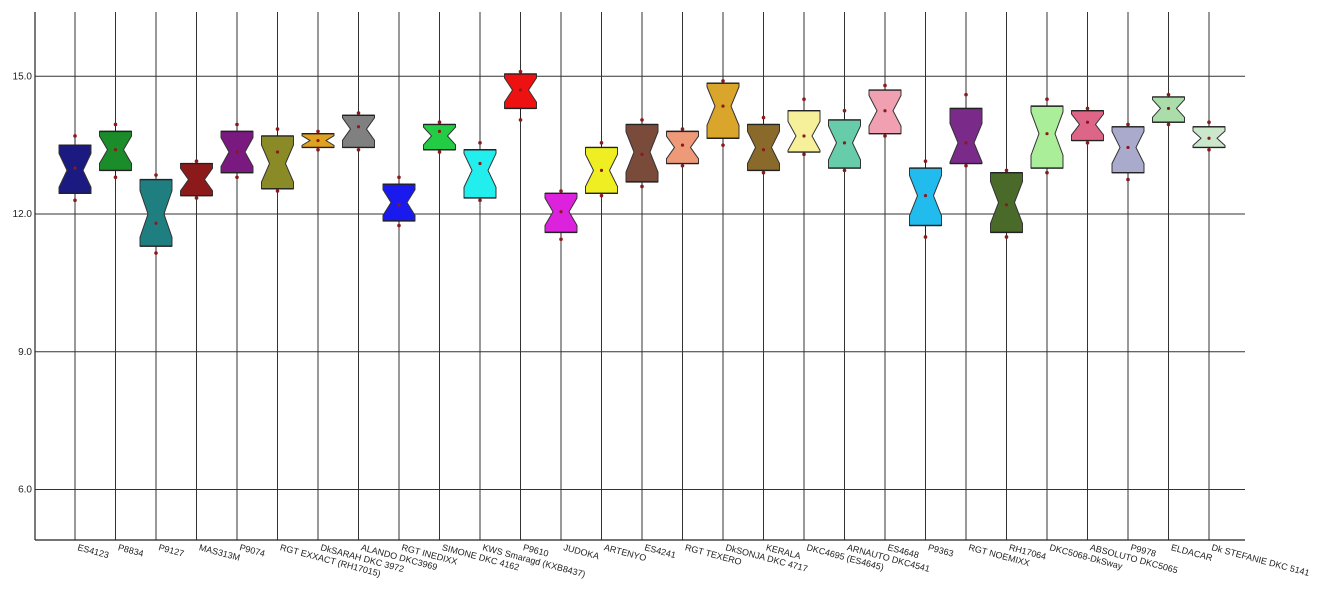 Image resolution: width=1334 pixels, height=602 pixels. Describe the element at coordinates (581, 551) in the screenshot. I see `x-tick-label: JUDOKA` at that location.